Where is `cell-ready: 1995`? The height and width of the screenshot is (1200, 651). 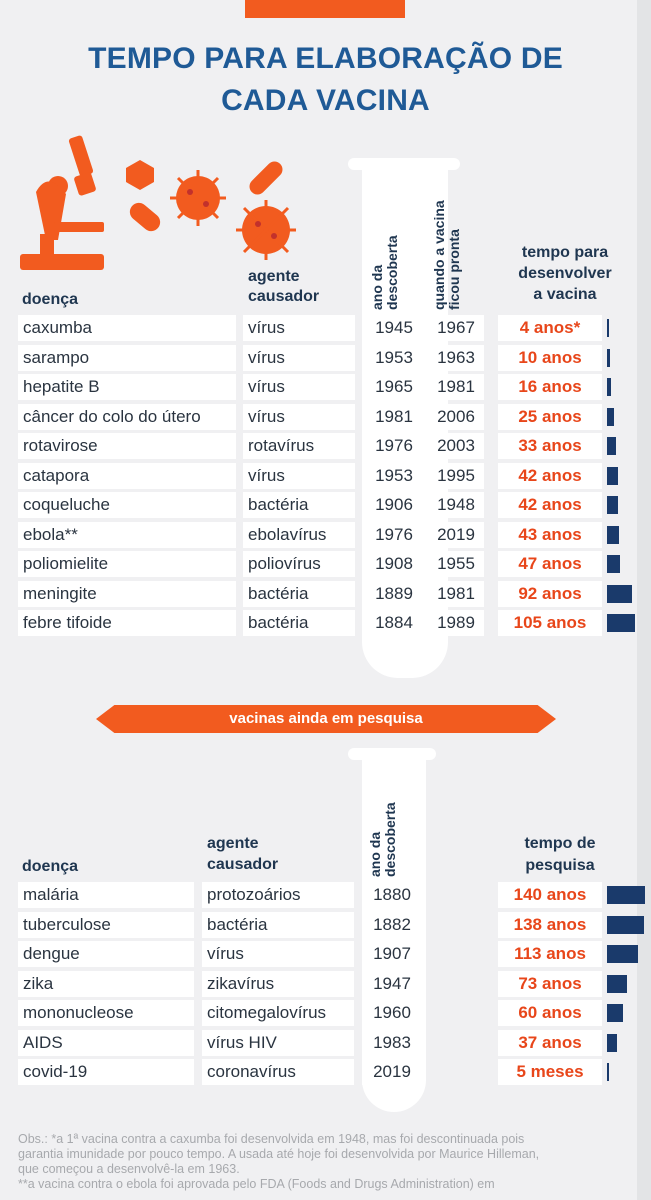 cell-ready: 1995 is located at coordinates (456, 475).